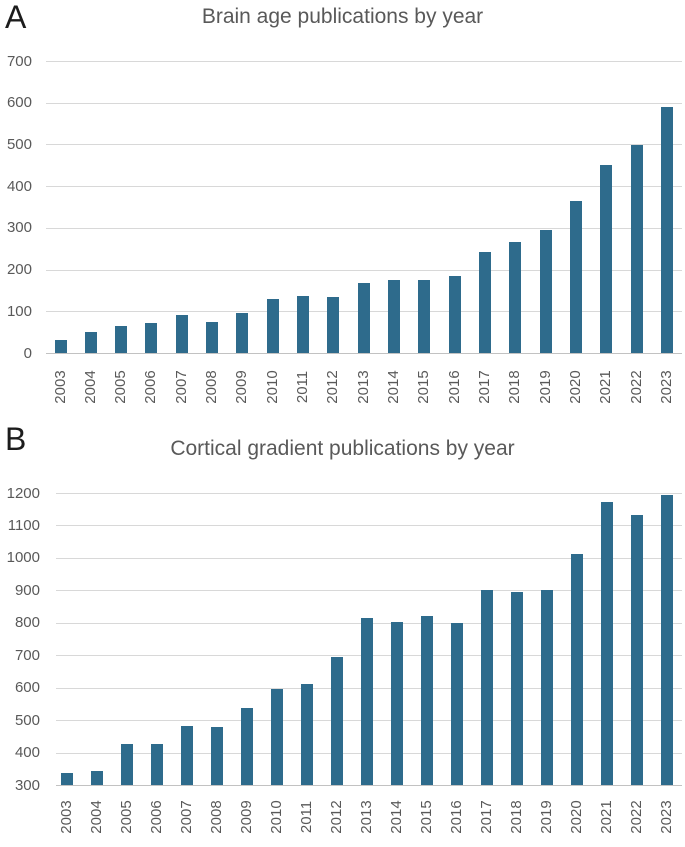 The height and width of the screenshot is (847, 685). Describe the element at coordinates (121, 387) in the screenshot. I see `chart-a-x-tick-label-2005: 2005` at that location.